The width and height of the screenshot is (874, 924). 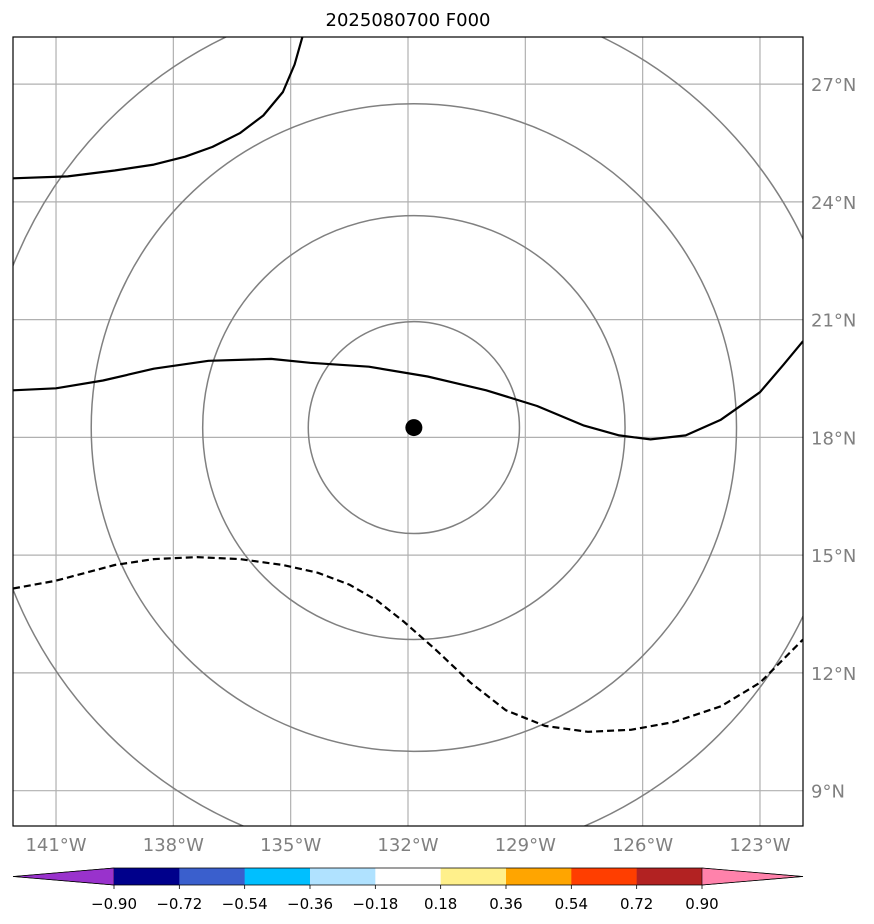 I want to click on latitude-labels: 9°N 12°N 15°N 18°N 21°N 24°N 27°N, so click(x=833, y=439).